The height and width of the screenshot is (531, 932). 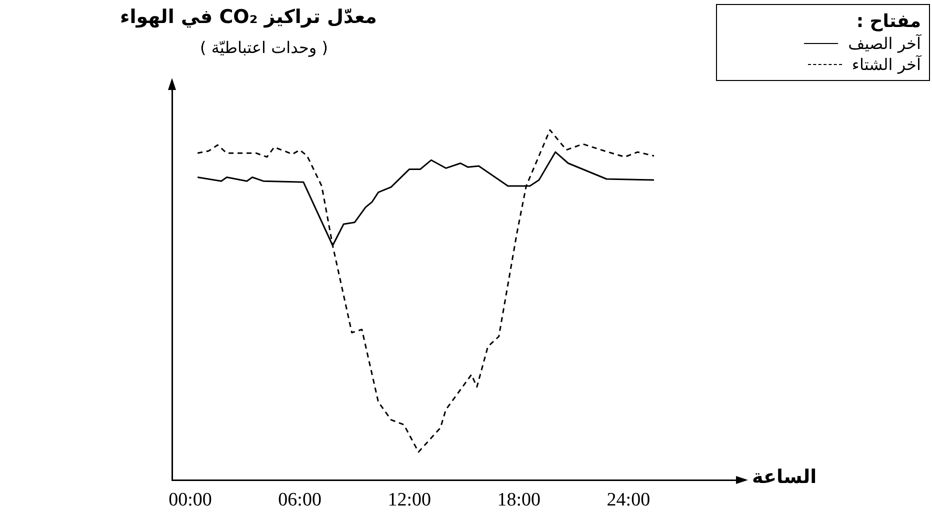 I want to click on x-tick-label: 06:00, so click(x=300, y=499).